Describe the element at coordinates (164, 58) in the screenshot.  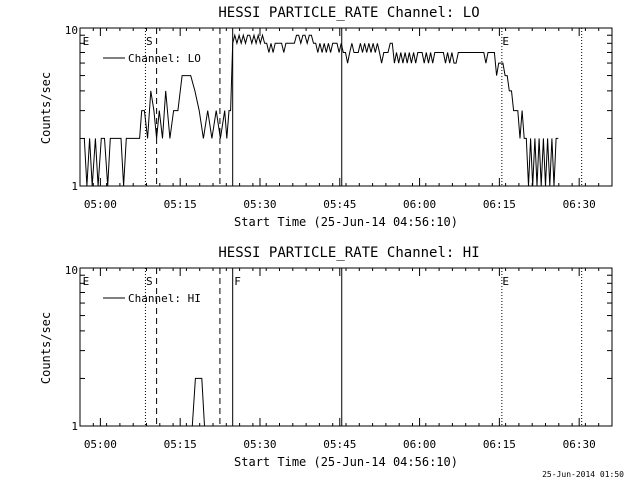
I see `legend-label: Channel: LO` at that location.